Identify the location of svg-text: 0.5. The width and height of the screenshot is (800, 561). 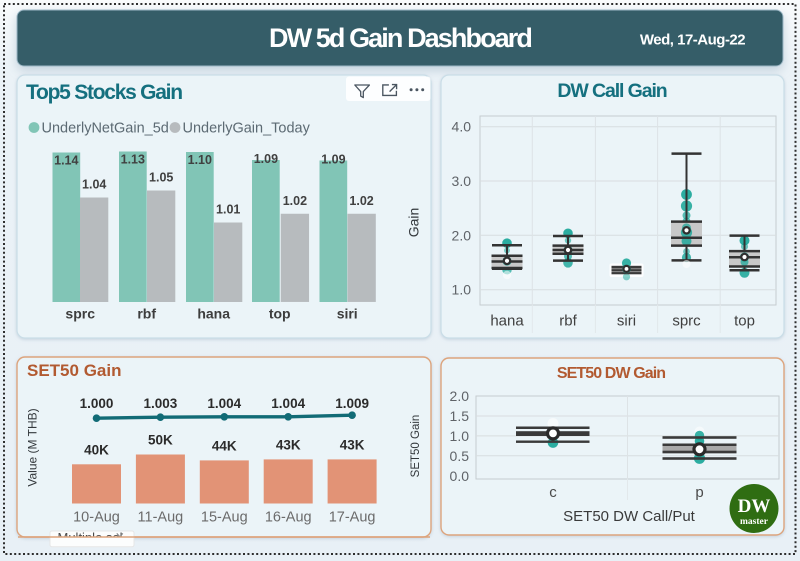
(460, 456).